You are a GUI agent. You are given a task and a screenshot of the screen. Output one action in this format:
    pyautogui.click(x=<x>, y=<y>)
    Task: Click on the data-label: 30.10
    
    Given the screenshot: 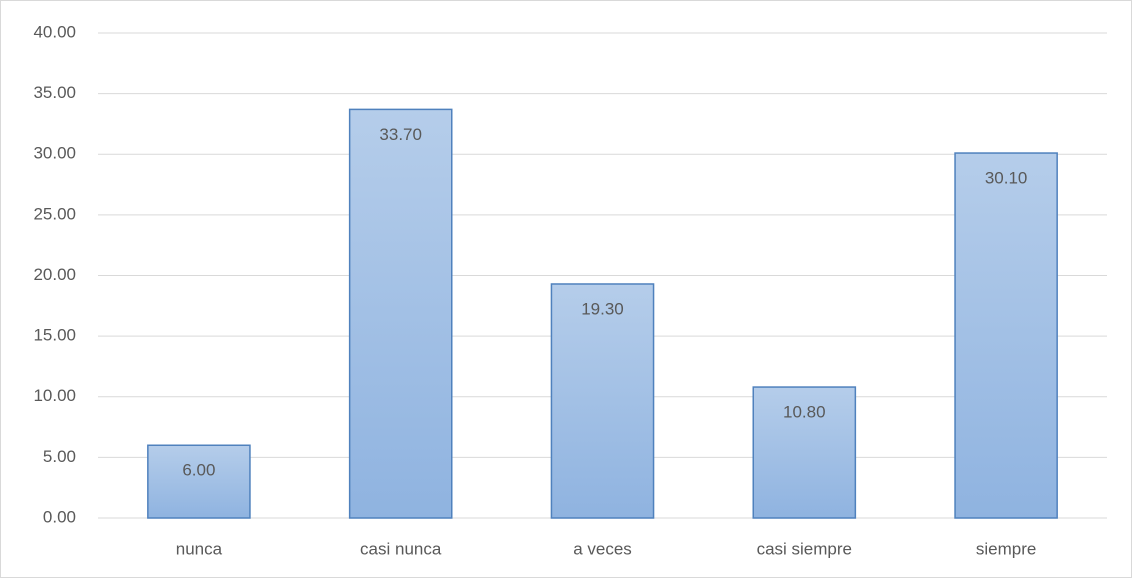 What is the action you would take?
    pyautogui.click(x=1006, y=178)
    